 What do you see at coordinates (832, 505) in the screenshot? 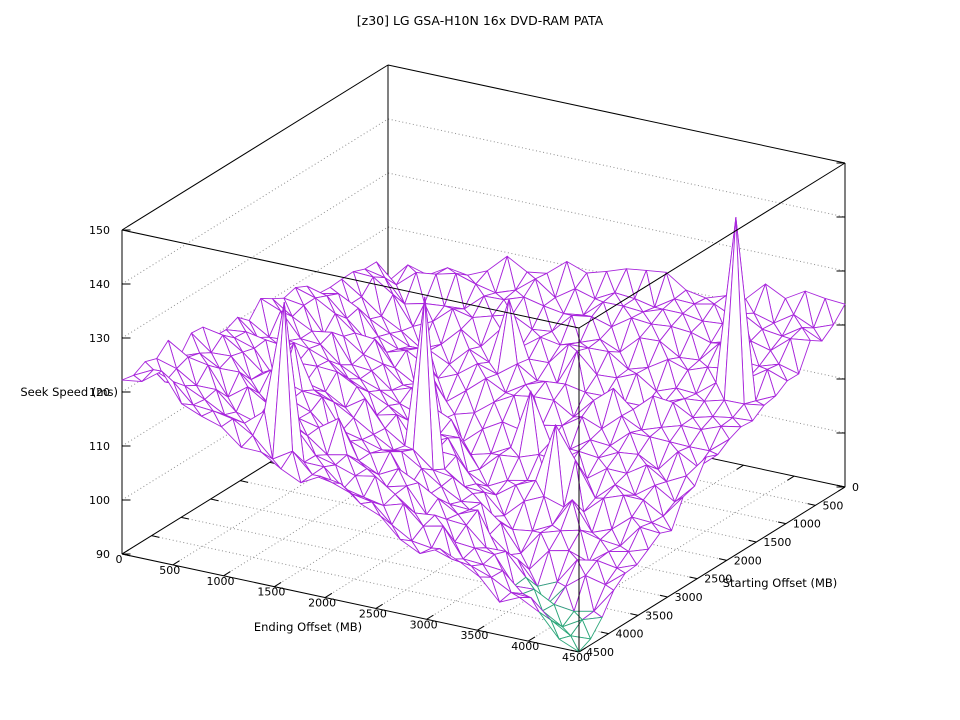
I see `y-tick-label: 500` at bounding box center [832, 505].